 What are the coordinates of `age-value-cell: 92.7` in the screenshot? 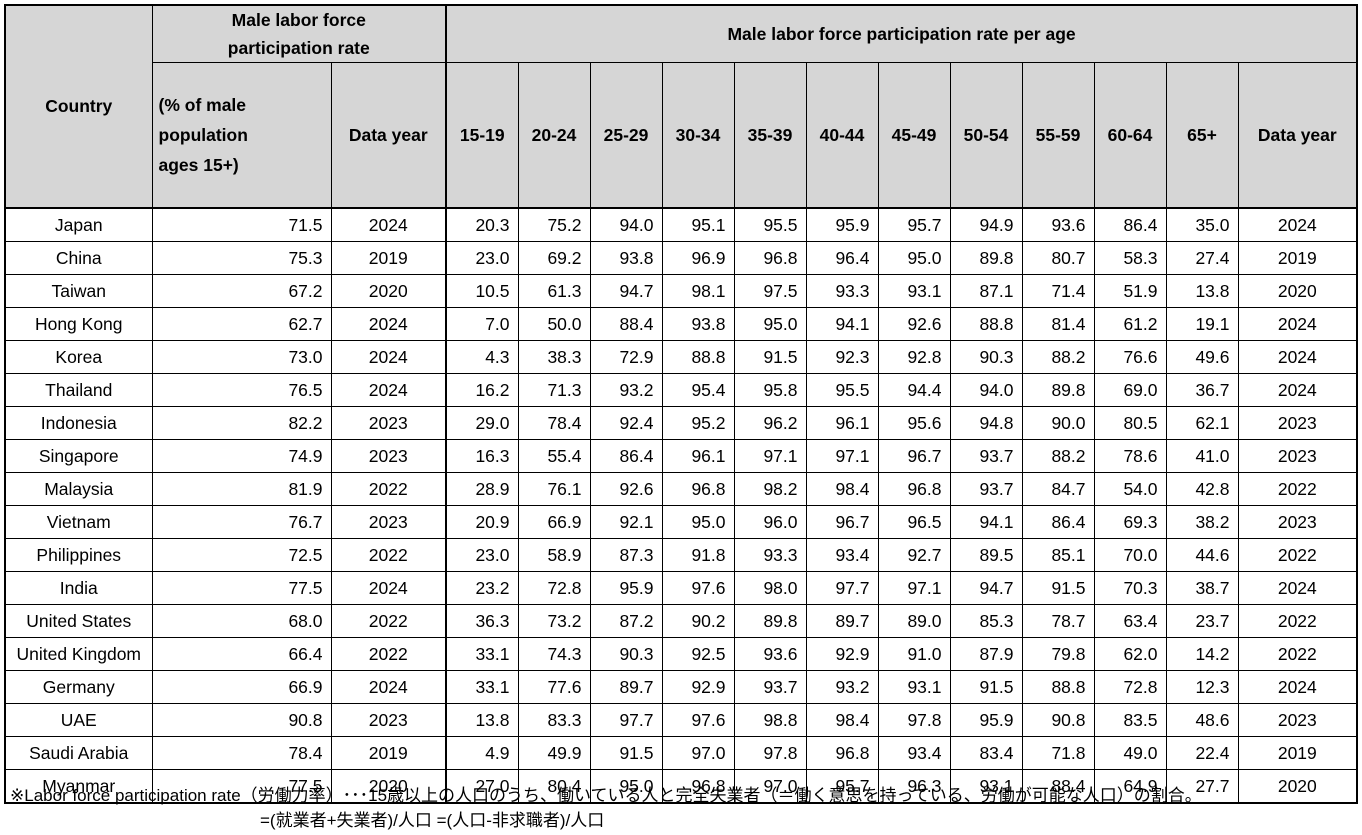 It's located at (914, 555).